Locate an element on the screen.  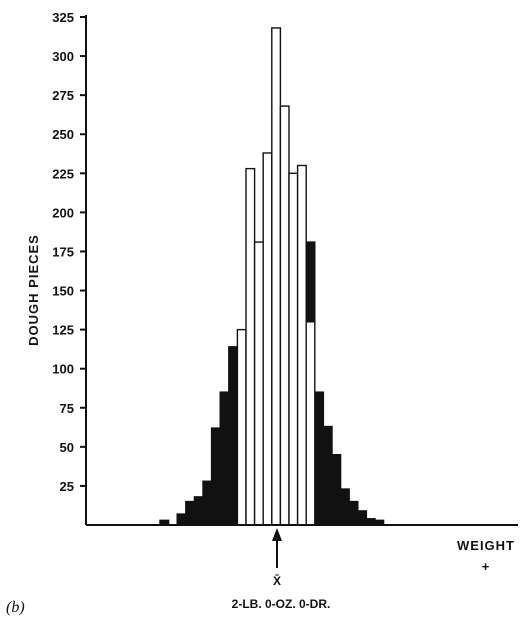
y-axis: 25 50 75 100 125 150 175 200 225 250 275 300 325 is located at coordinates (69, 252).